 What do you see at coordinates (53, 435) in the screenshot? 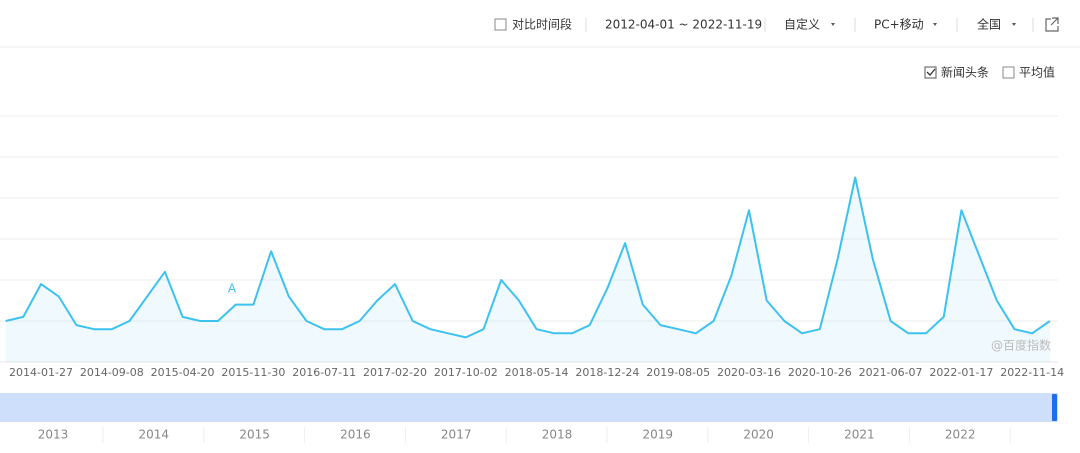
I see `navigator-year: 2013` at bounding box center [53, 435].